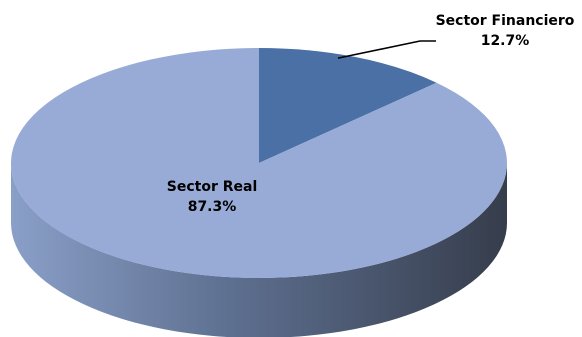 The width and height of the screenshot is (582, 337). Describe the element at coordinates (386, 49) in the screenshot. I see `leader-line-sector-financiero` at that location.